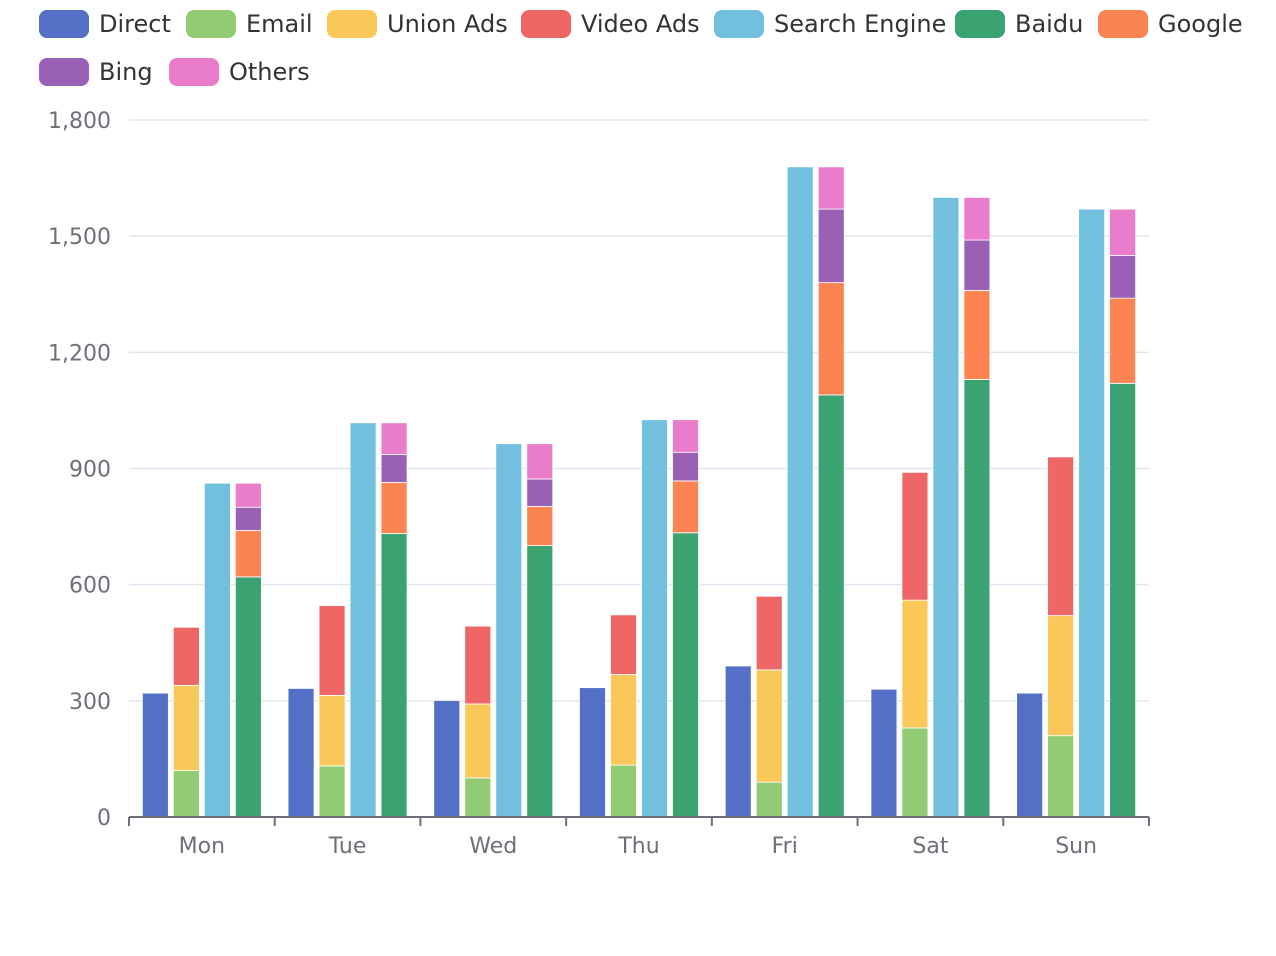  What do you see at coordinates (417, 24) in the screenshot?
I see `legend-item-union-ads: Union Ads` at bounding box center [417, 24].